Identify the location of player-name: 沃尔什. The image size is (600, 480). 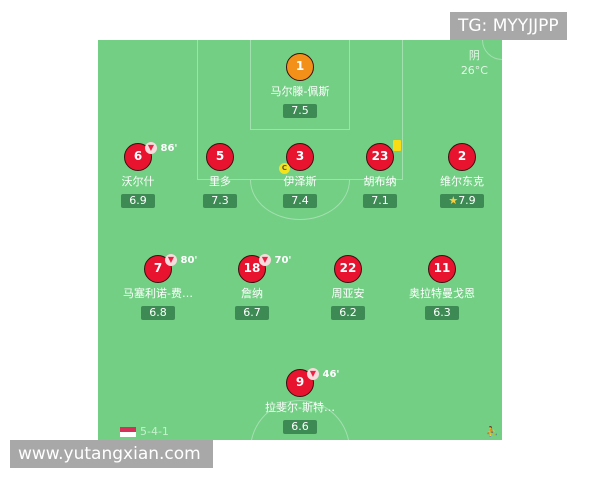
(138, 181).